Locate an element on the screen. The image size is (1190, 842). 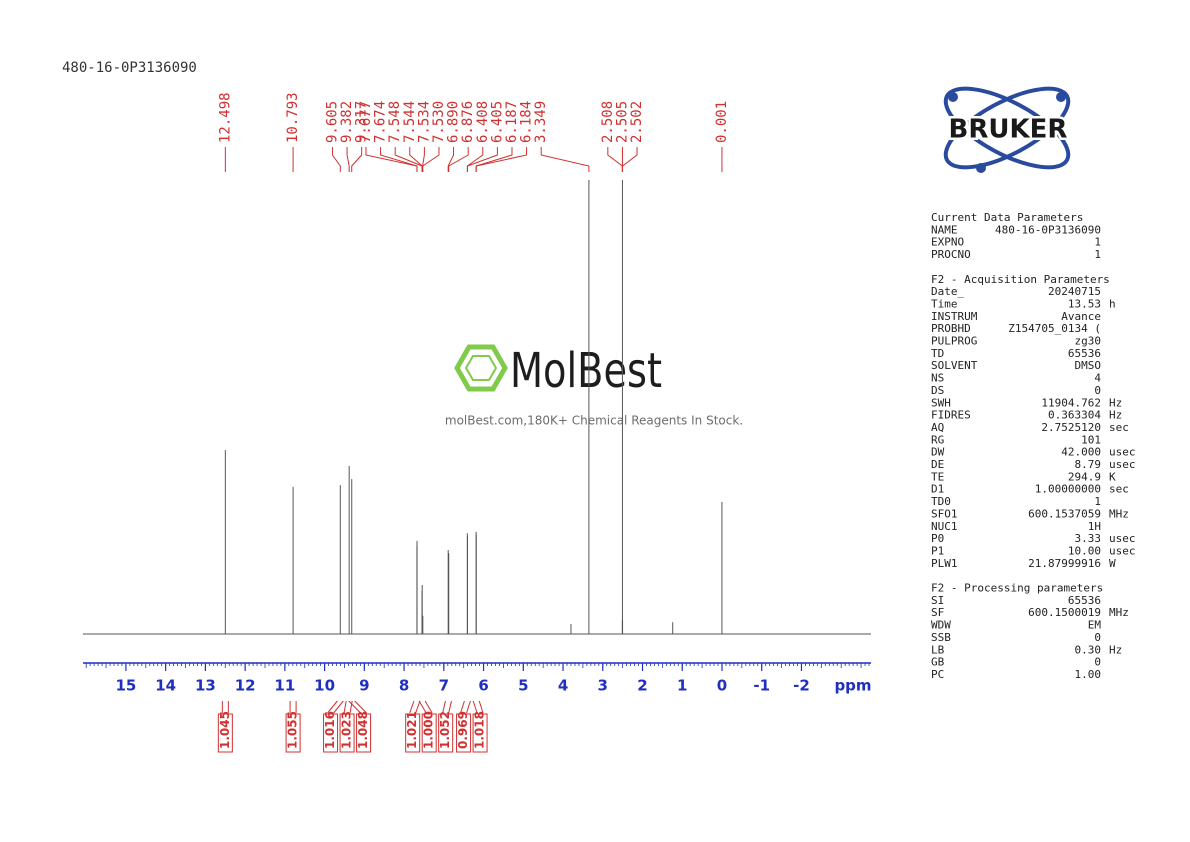
param-key: SFO1 is located at coordinates (944, 513).